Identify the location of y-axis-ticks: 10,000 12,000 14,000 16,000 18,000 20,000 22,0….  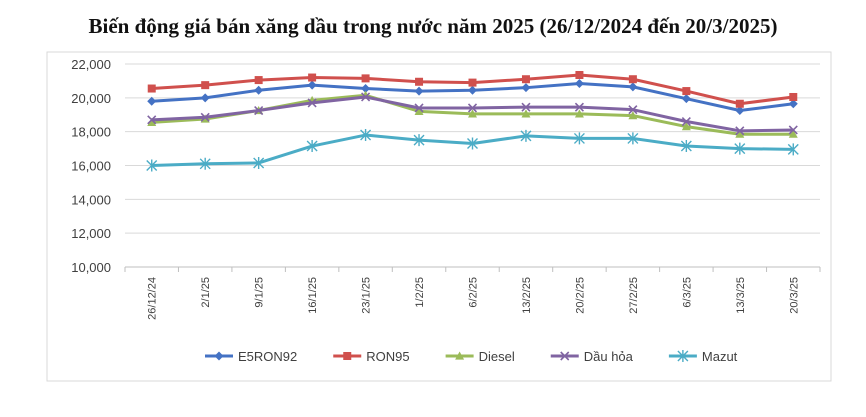
(91, 166).